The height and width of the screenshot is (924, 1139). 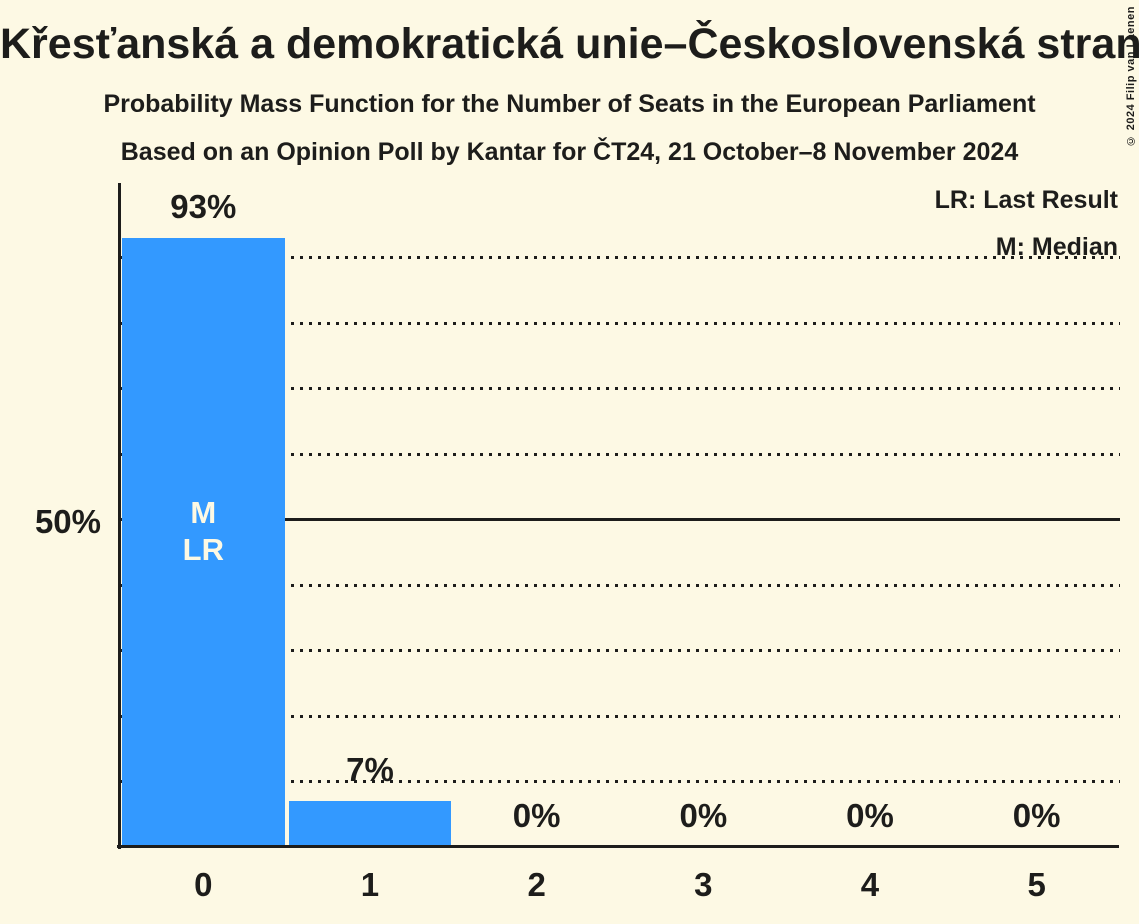 What do you see at coordinates (203, 549) in the screenshot?
I see `annotation-line-lr: LR` at bounding box center [203, 549].